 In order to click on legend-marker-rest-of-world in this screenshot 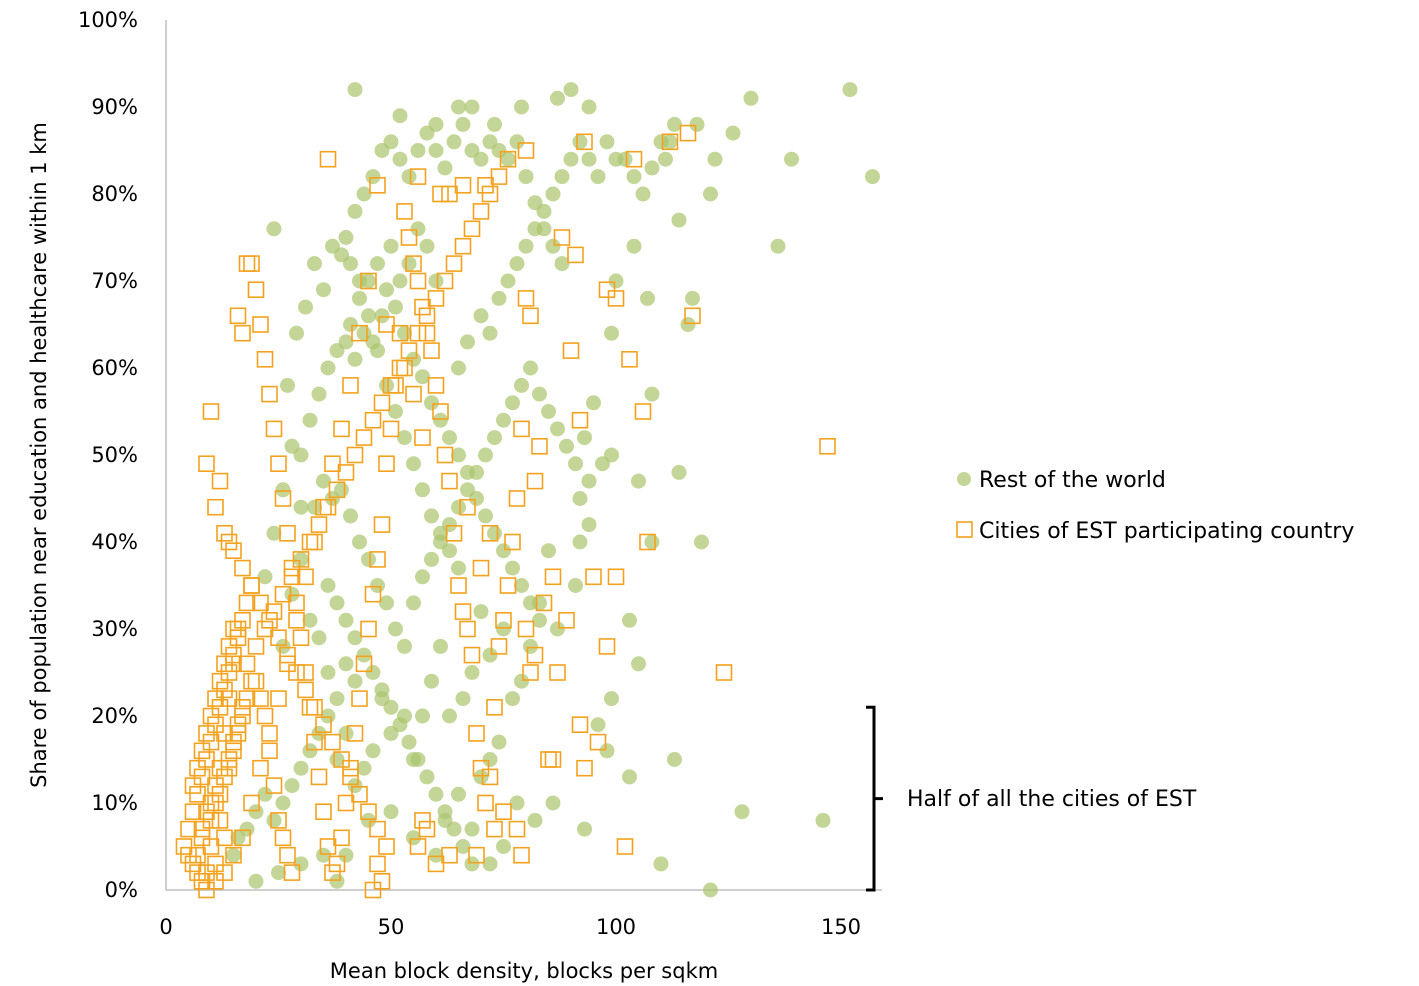, I will do `click(964, 479)`.